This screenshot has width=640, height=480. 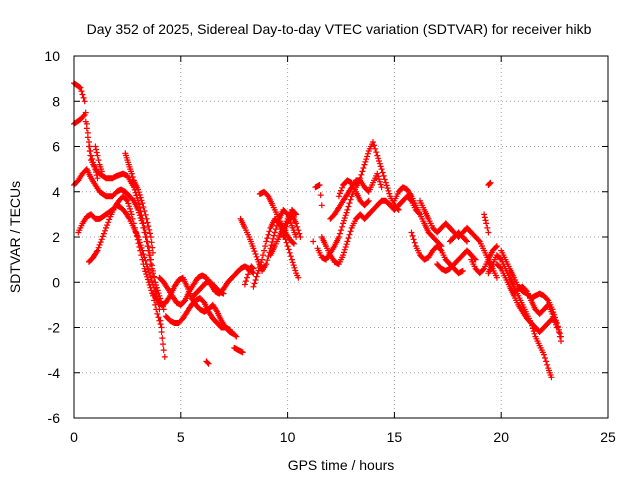 I want to click on y-tick-label: 4, so click(x=56, y=192).